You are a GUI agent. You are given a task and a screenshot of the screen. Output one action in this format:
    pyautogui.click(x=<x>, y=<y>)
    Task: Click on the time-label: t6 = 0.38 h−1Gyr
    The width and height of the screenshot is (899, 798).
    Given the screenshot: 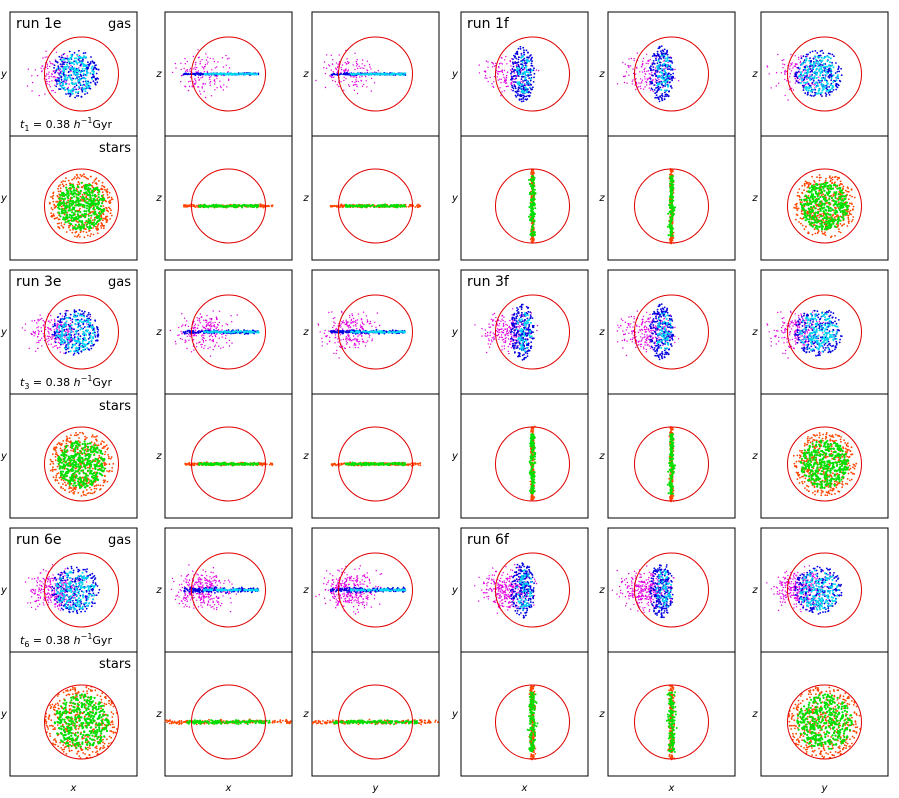 What is the action you would take?
    pyautogui.click(x=66, y=640)
    